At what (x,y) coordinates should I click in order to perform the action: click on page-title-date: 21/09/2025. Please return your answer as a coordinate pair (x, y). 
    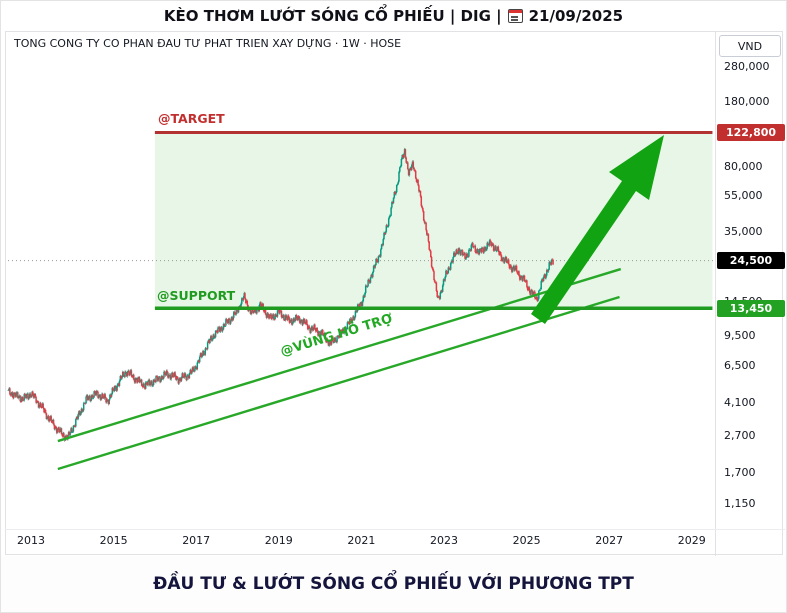
    Looking at the image, I should click on (576, 16).